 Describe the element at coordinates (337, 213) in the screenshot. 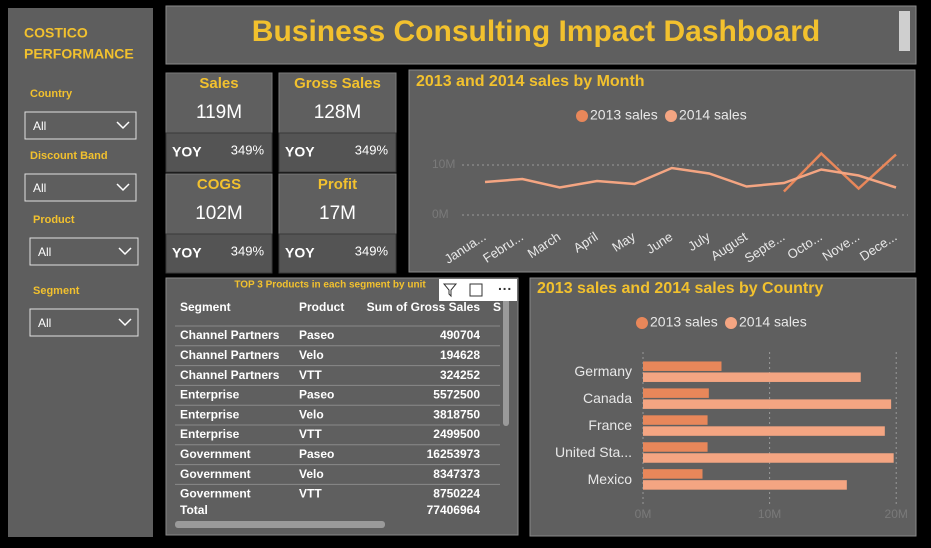

I see `kpi-value: 17M` at that location.